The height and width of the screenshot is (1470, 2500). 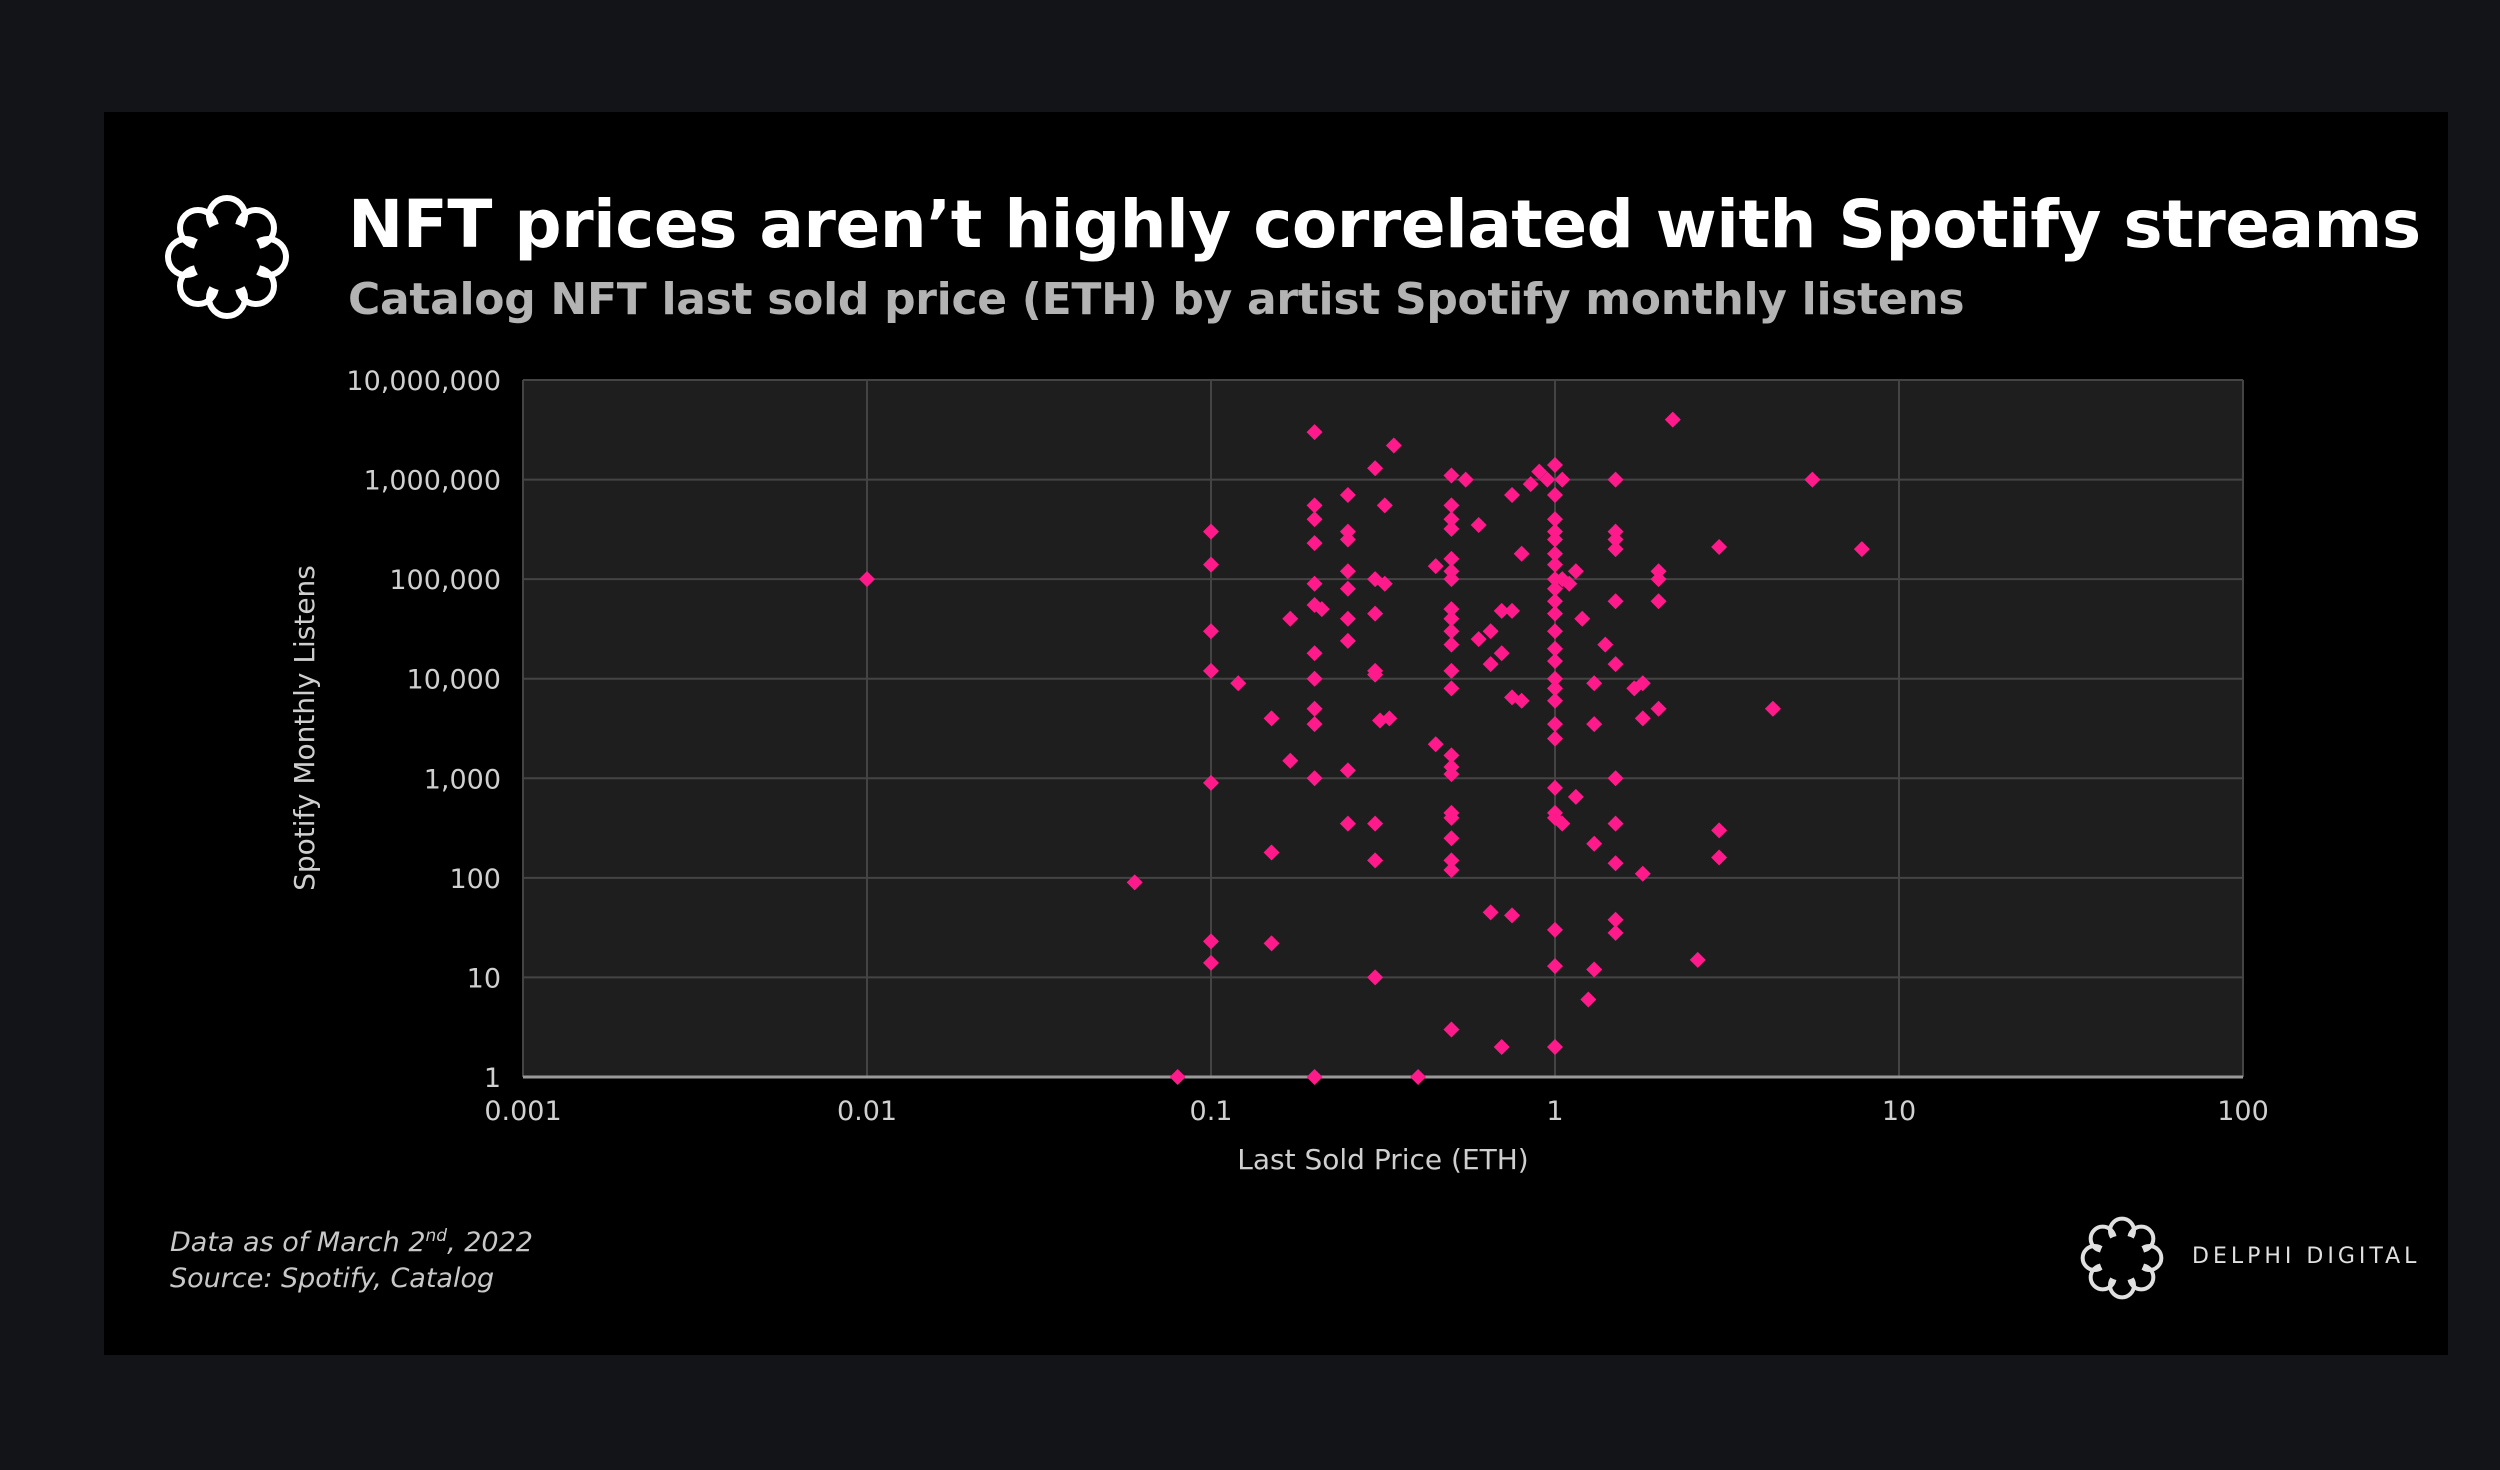 I want to click on x-tick-label: 0.1, so click(x=1211, y=1111).